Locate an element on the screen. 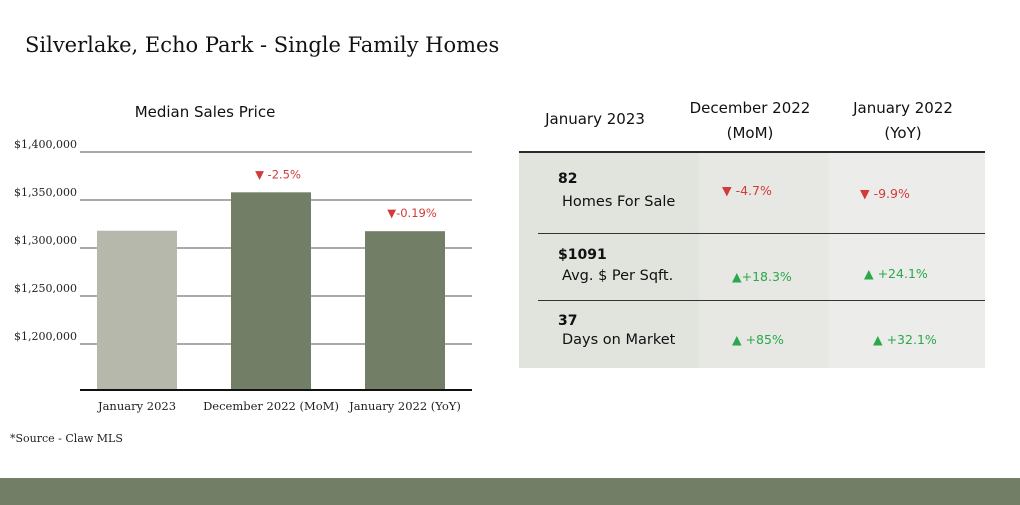 The image size is (1020, 505). y-tick-label: $1,200,000 is located at coordinates (45, 336).